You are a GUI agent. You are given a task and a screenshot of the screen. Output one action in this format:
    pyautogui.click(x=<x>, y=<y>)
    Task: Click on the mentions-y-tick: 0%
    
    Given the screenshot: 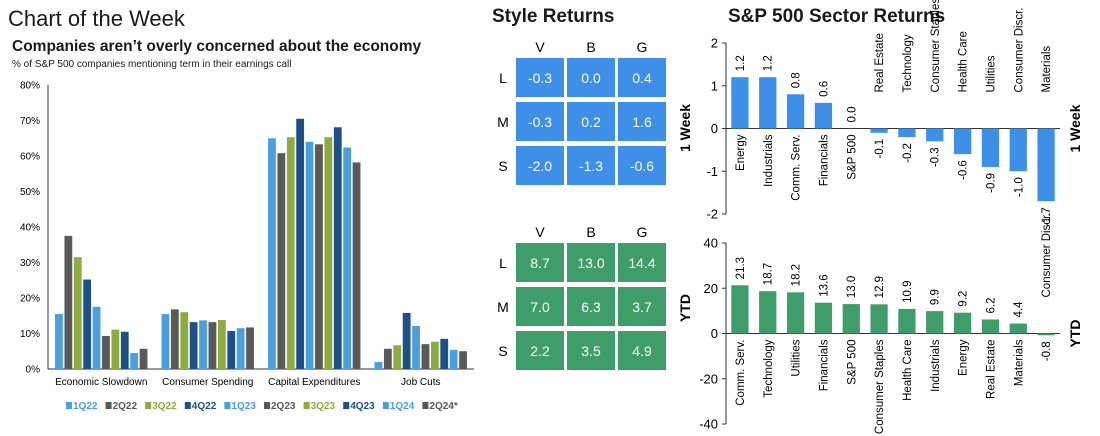 What is the action you would take?
    pyautogui.click(x=33, y=370)
    